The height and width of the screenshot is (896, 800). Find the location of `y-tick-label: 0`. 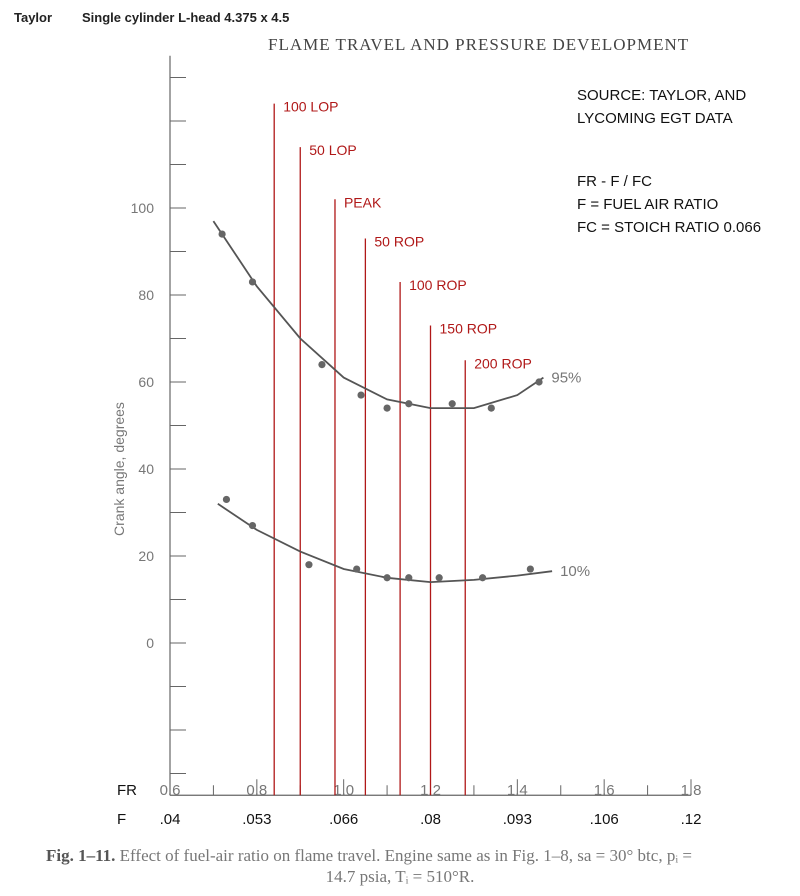

y-tick-label: 0 is located at coordinates (150, 643).